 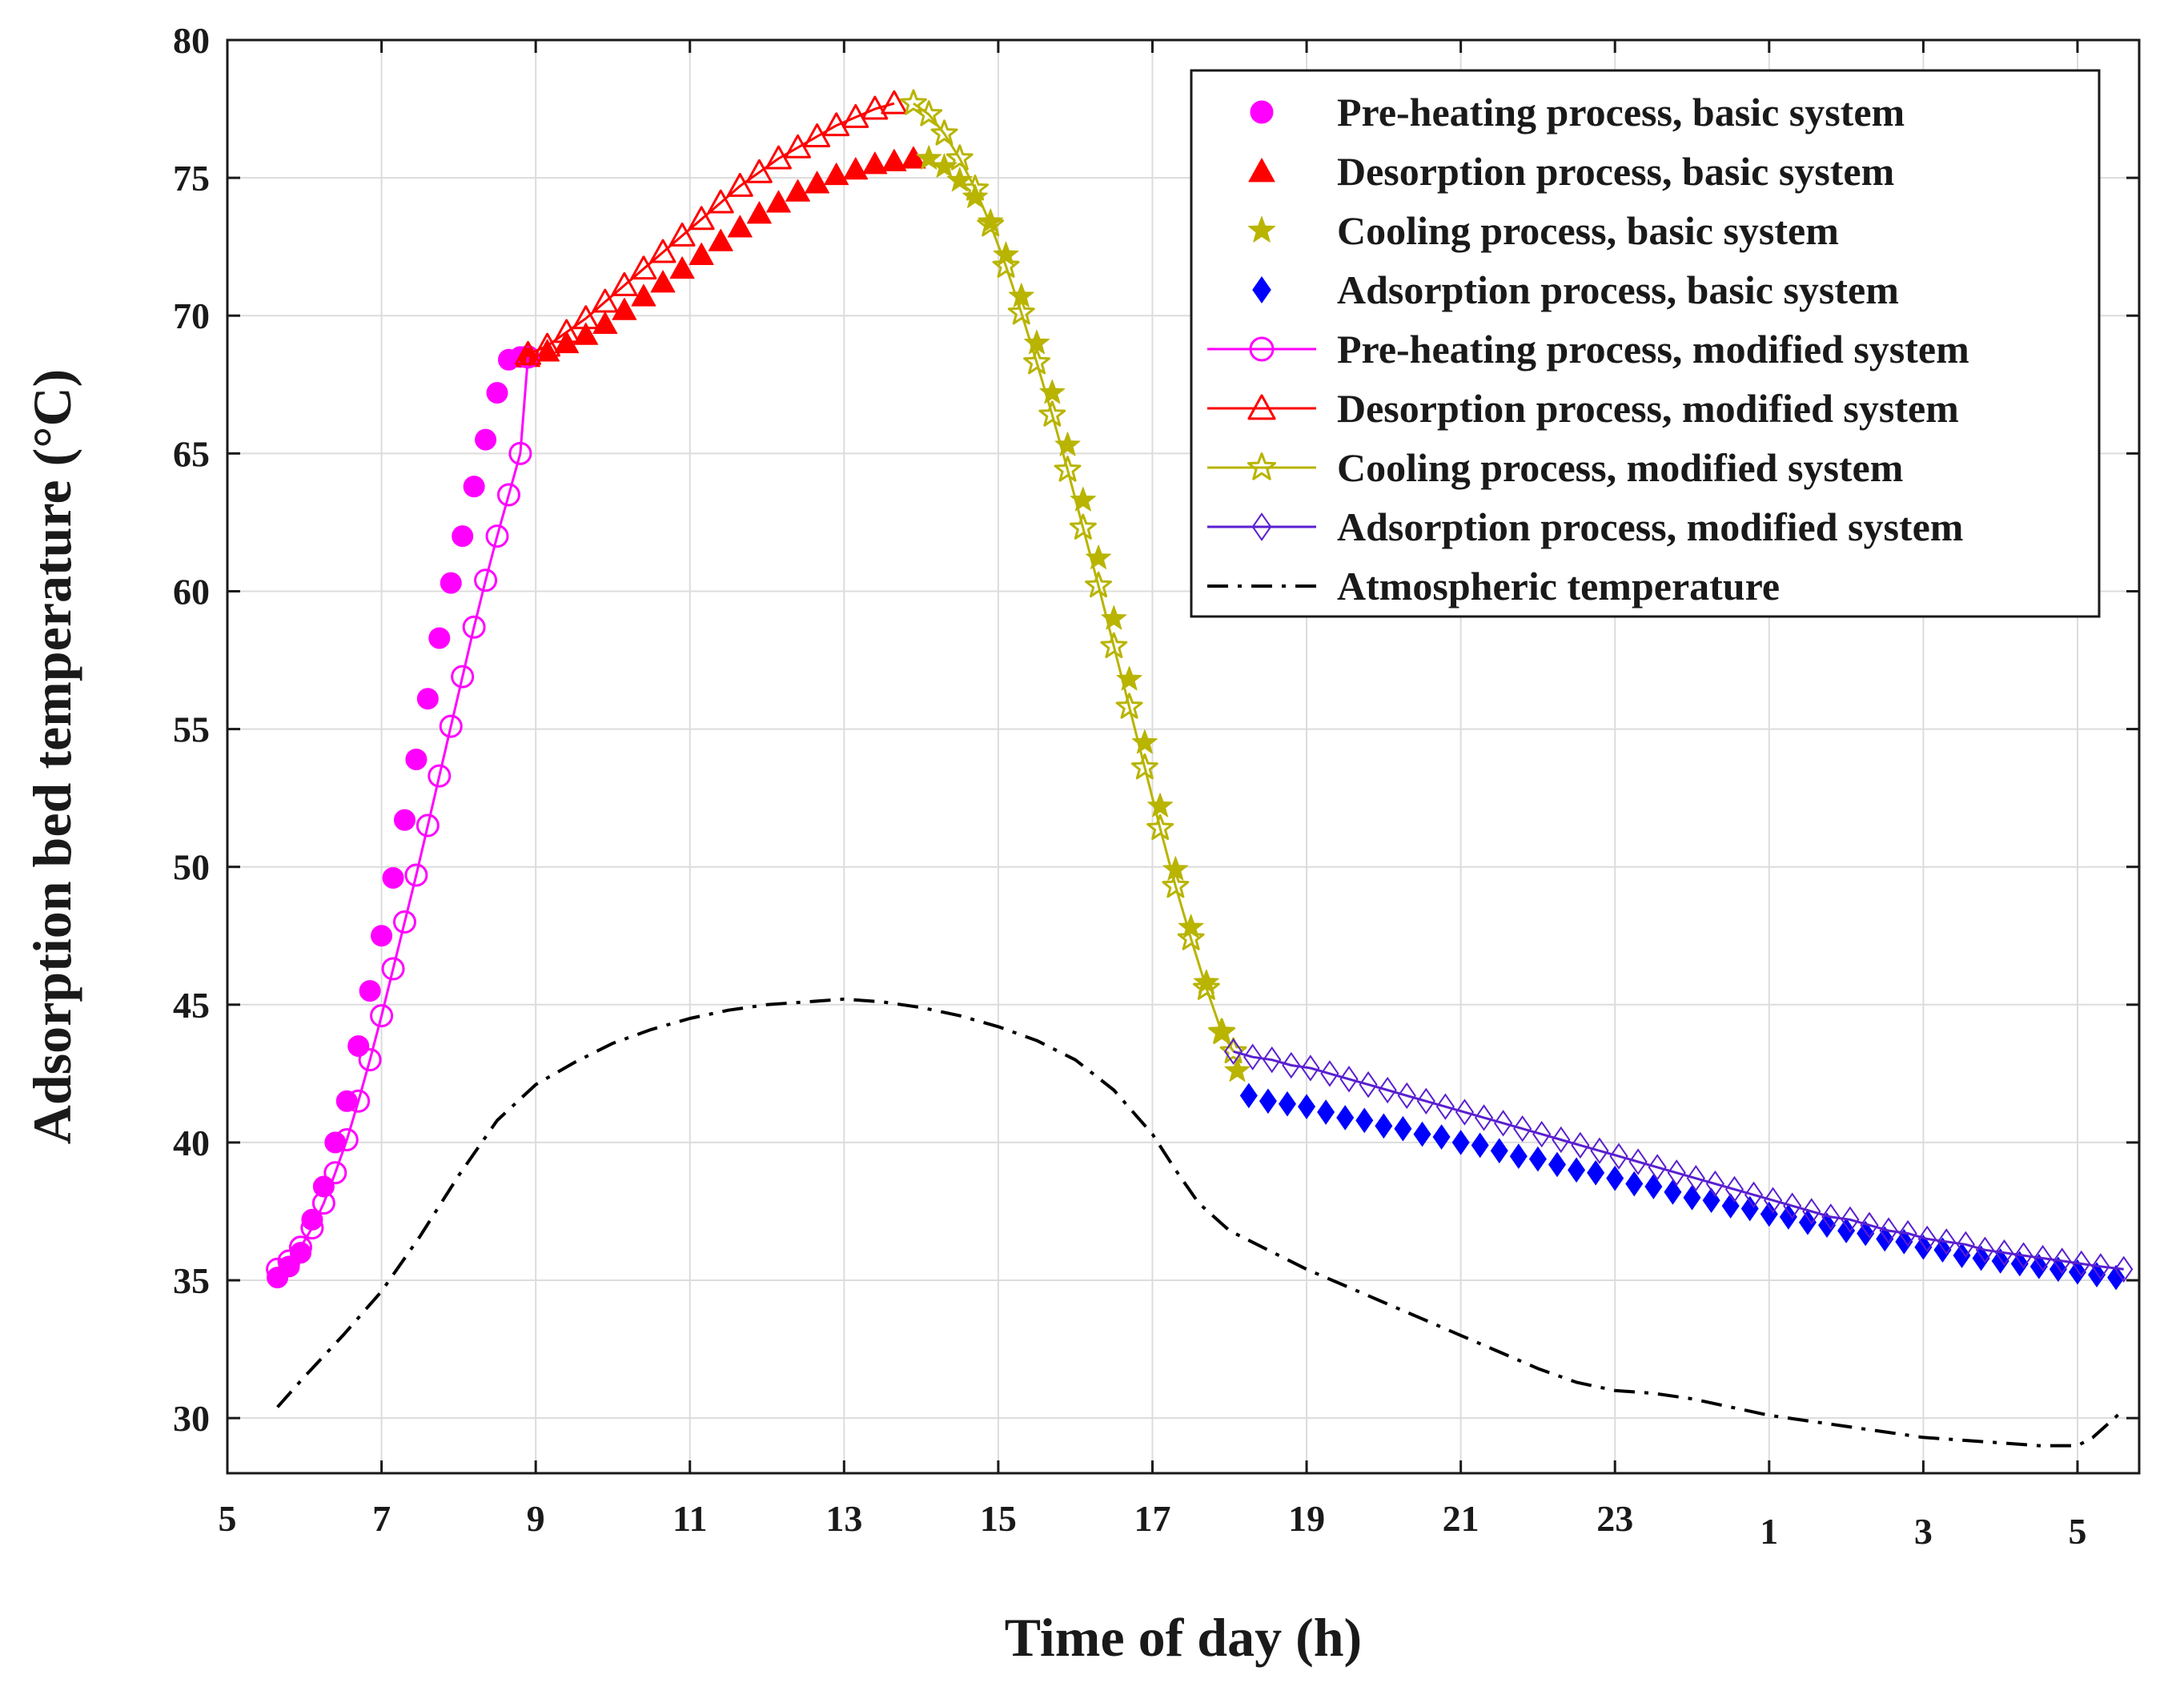 What do you see at coordinates (536, 1518) in the screenshot?
I see `x-tick-label: 9` at bounding box center [536, 1518].